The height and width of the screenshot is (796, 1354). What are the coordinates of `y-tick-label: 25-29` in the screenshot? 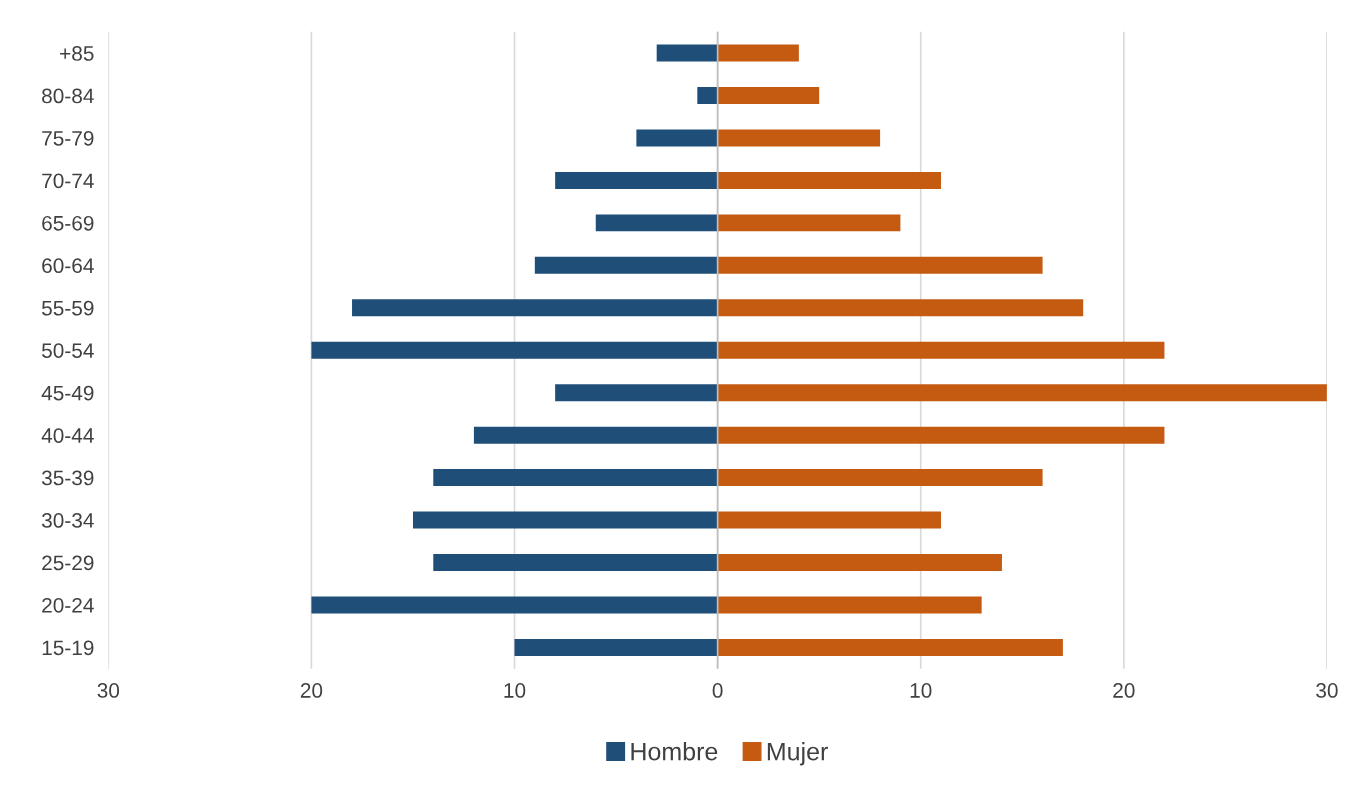 It's located at (68, 563).